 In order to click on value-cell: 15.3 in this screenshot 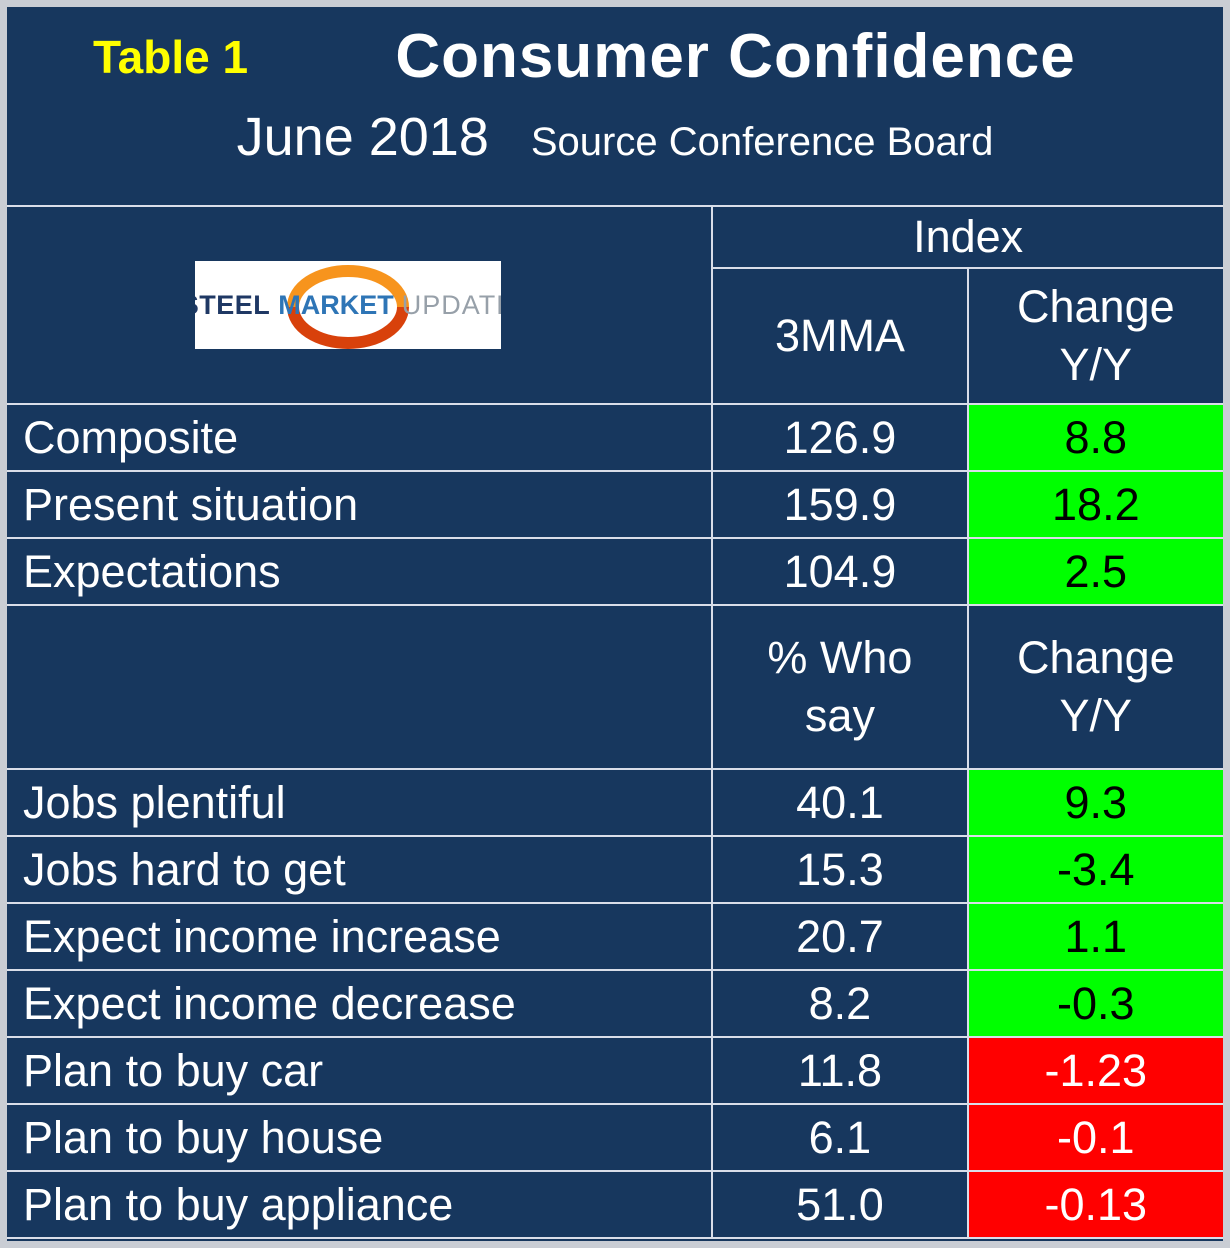, I will do `click(840, 869)`.